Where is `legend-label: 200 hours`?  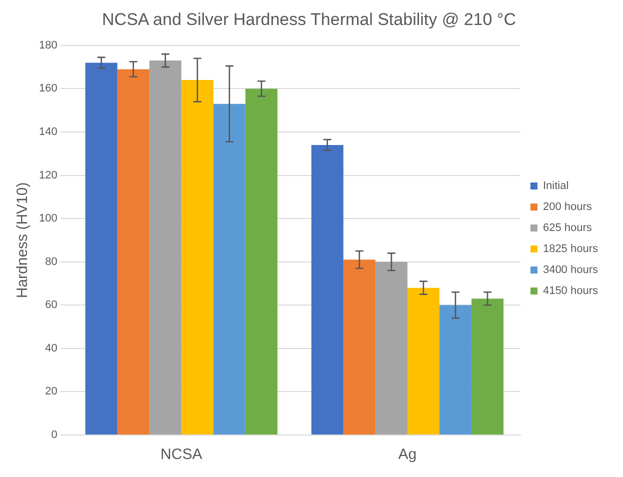 legend-label: 200 hours is located at coordinates (567, 207).